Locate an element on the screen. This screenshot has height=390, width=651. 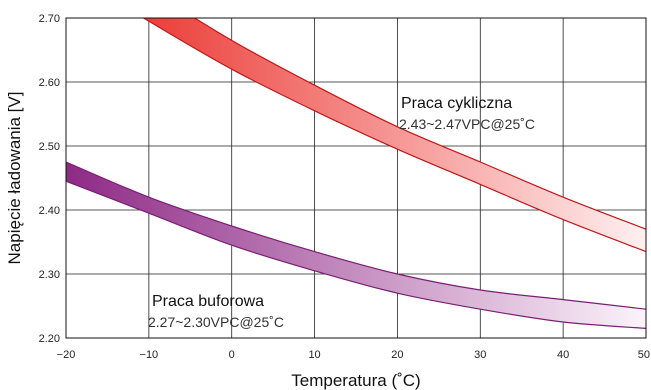
x-tick-label: 40 is located at coordinates (563, 355).